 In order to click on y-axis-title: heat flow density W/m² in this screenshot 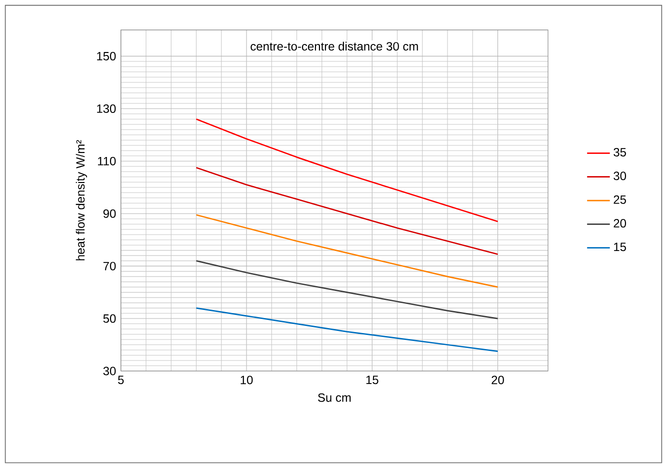, I will do `click(82, 200)`.